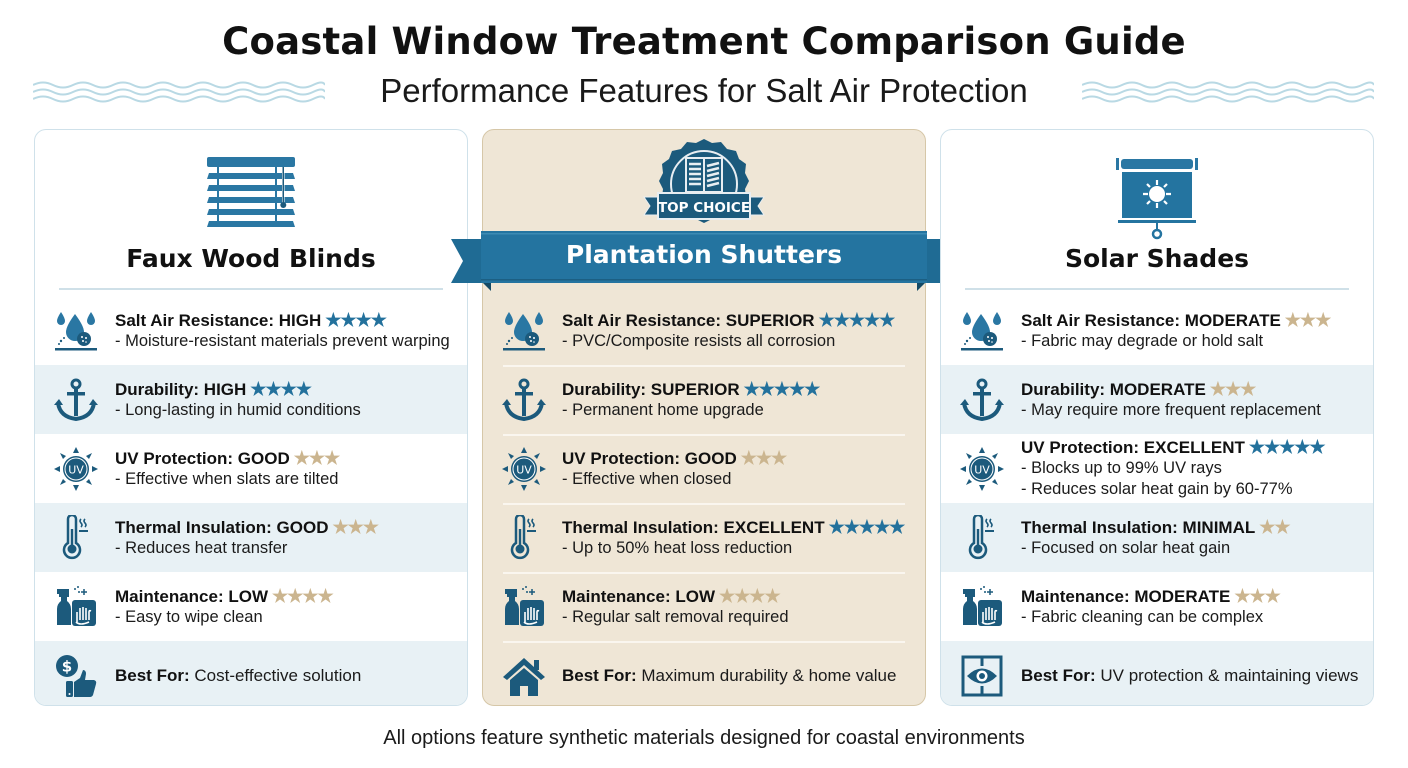 Image resolution: width=1408 pixels, height=768 pixels. Describe the element at coordinates (1171, 409) in the screenshot. I see `feature-note: - May require more frequent replacement` at that location.